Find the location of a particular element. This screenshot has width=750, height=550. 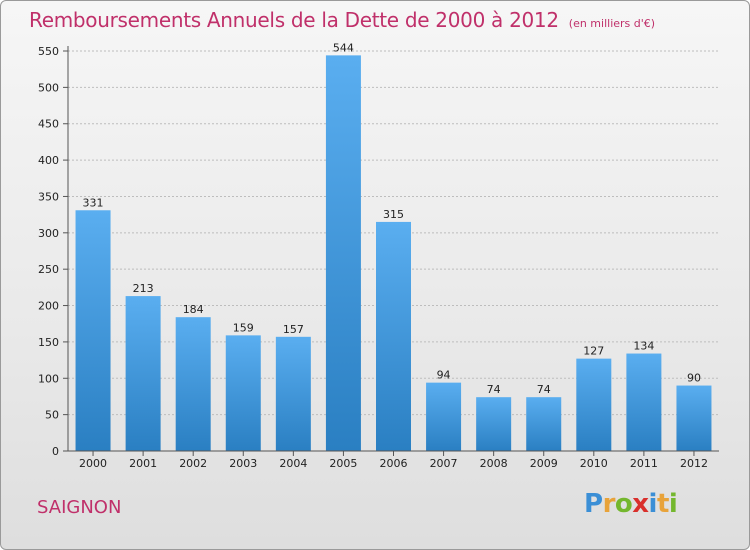

proxiti-logo: Proxiti is located at coordinates (631, 504).